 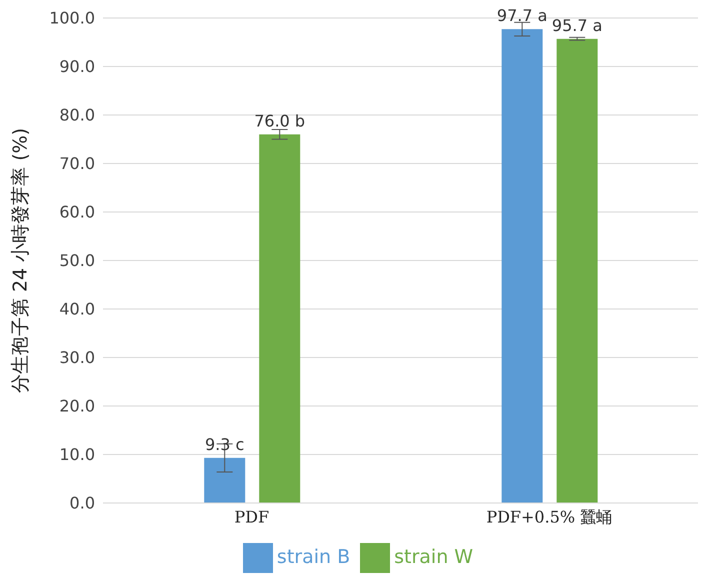 What do you see at coordinates (77, 212) in the screenshot?
I see `y-tick-label: 60.0` at bounding box center [77, 212].